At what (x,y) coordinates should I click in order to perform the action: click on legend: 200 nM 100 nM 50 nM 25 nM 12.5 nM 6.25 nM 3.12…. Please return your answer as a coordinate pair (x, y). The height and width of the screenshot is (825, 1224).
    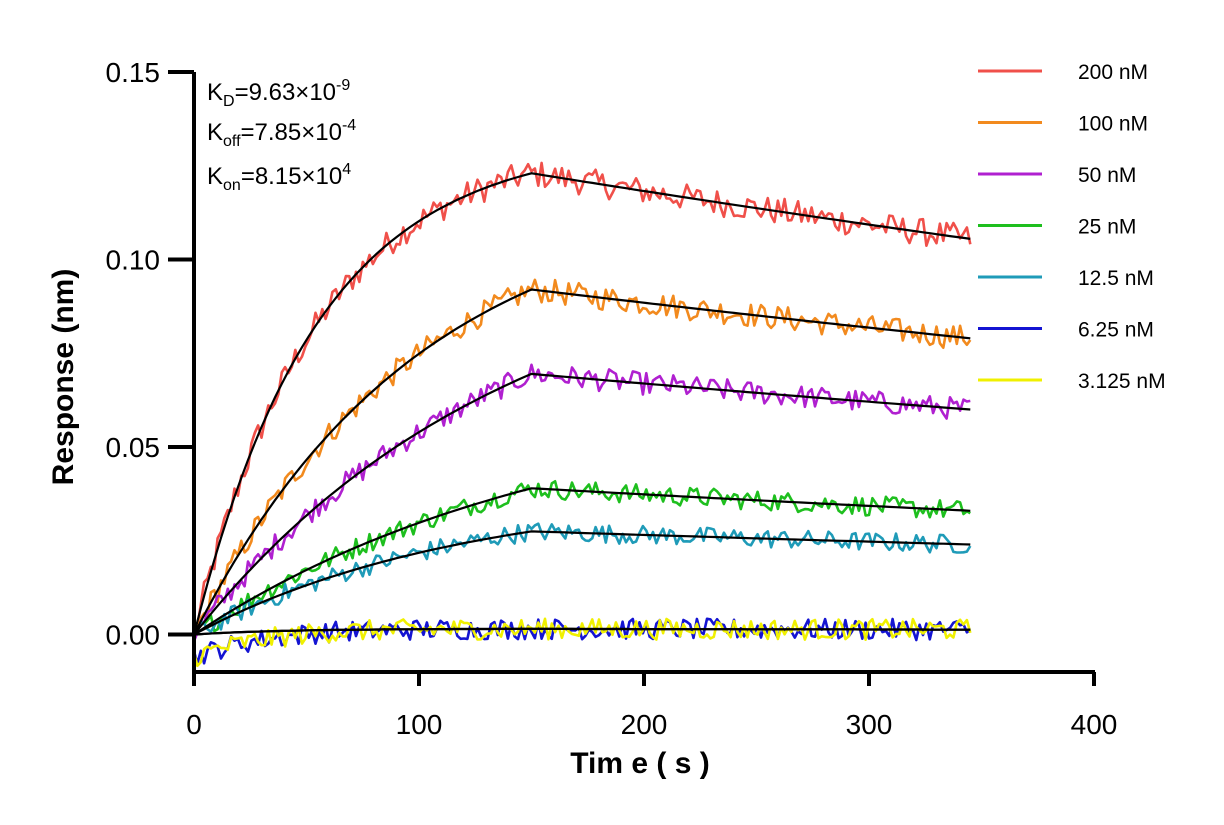
    Looking at the image, I should click on (1072, 227).